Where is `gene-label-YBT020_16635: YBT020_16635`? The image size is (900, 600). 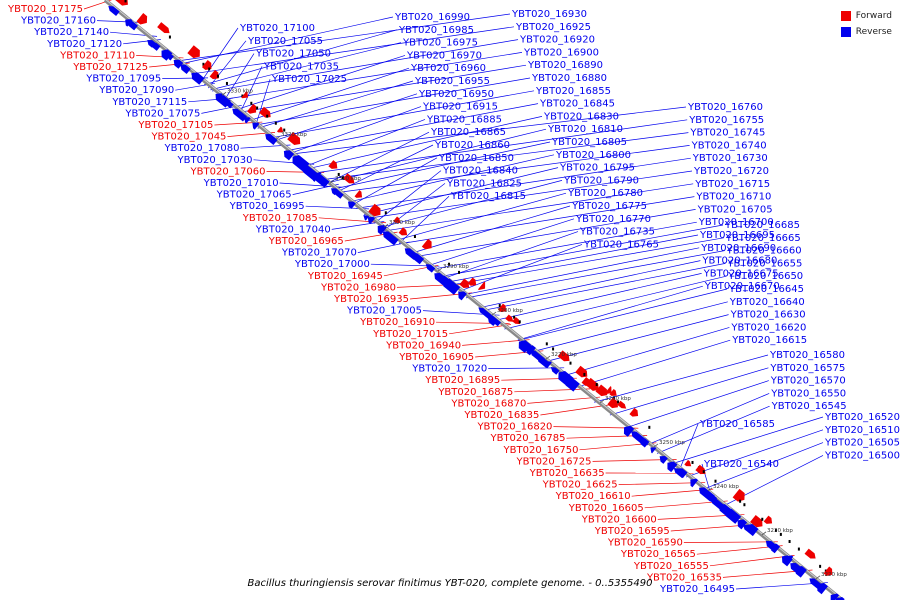
gene-label-YBT020_16635: YBT020_16635 is located at coordinates (567, 473).